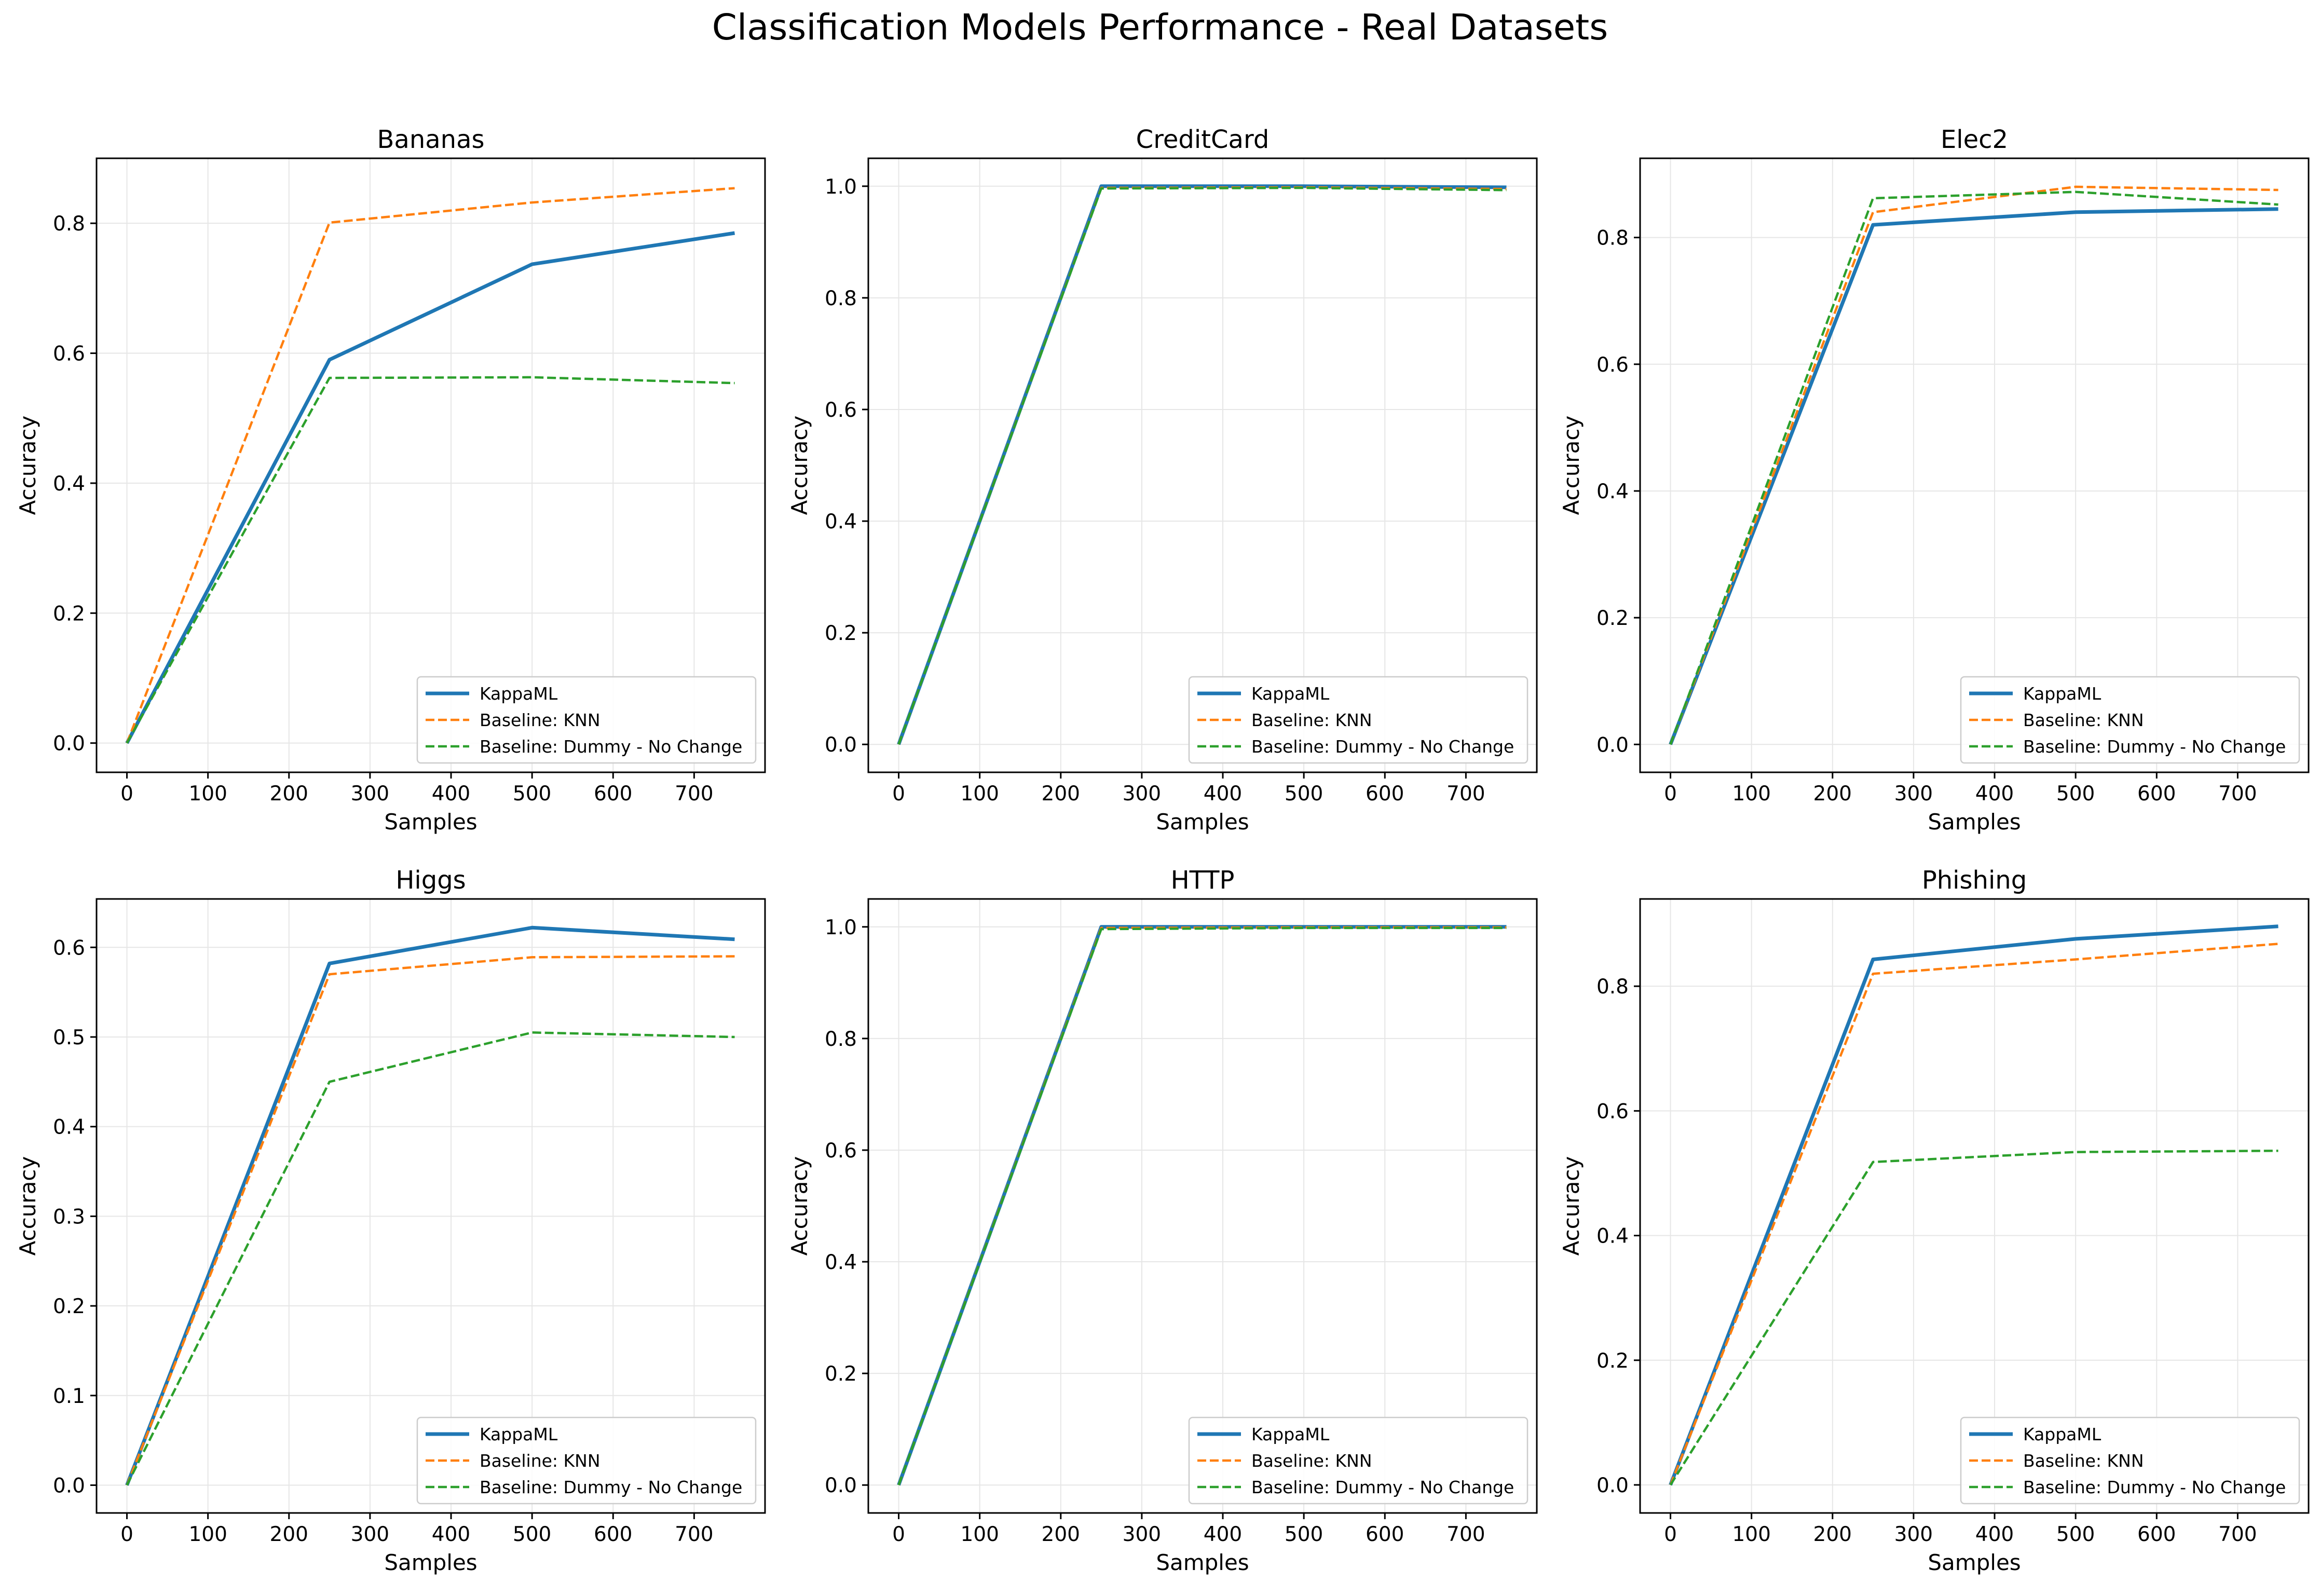 The image size is (2320, 1596). What do you see at coordinates (1974, 139) in the screenshot?
I see `subplot-title: Elec2` at bounding box center [1974, 139].